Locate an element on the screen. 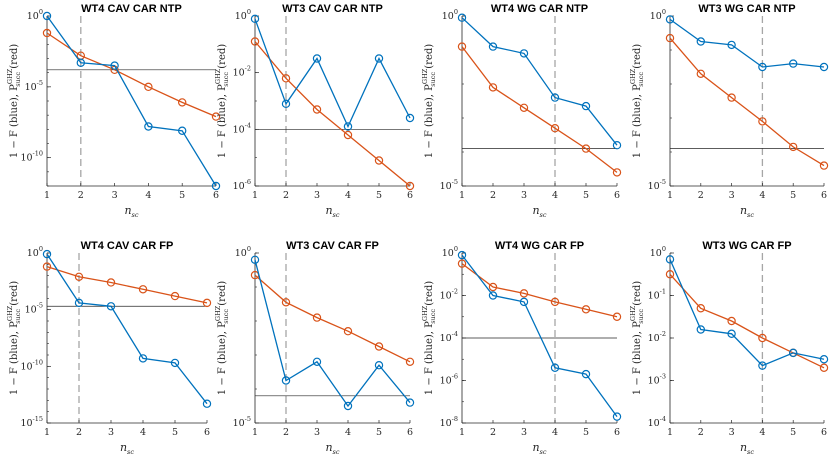 This screenshot has height=456, width=830. y-tick-label: 10⁻⁸ is located at coordinates (449, 422).